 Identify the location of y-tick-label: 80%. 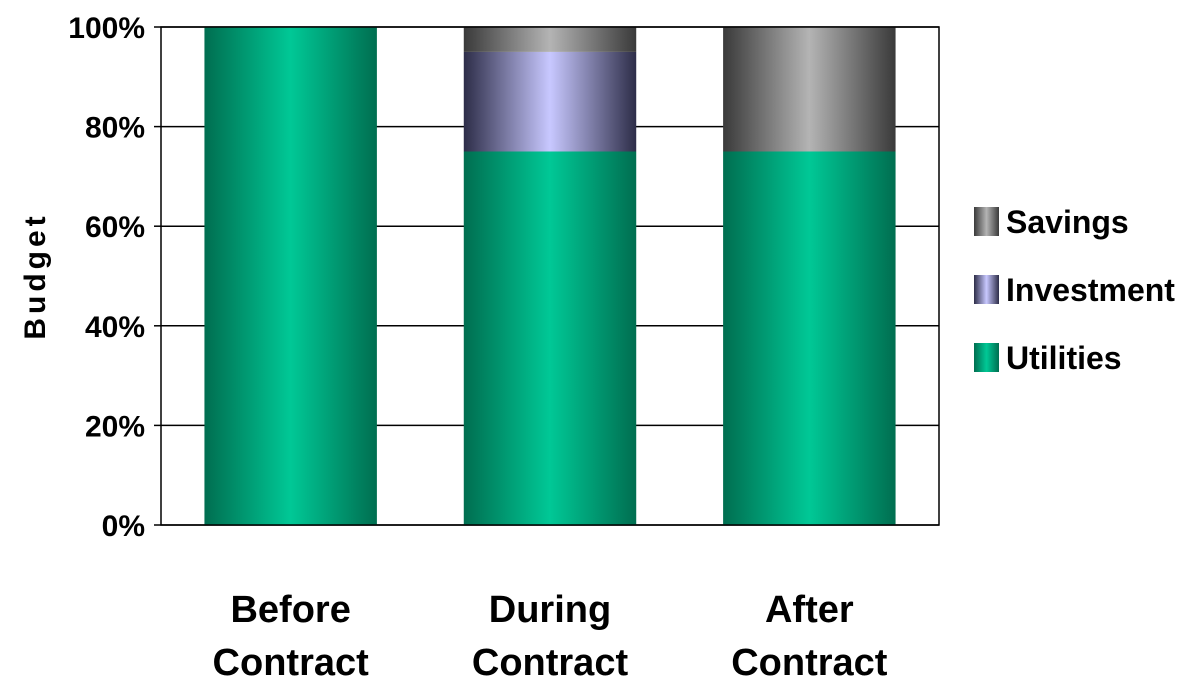
(115, 128).